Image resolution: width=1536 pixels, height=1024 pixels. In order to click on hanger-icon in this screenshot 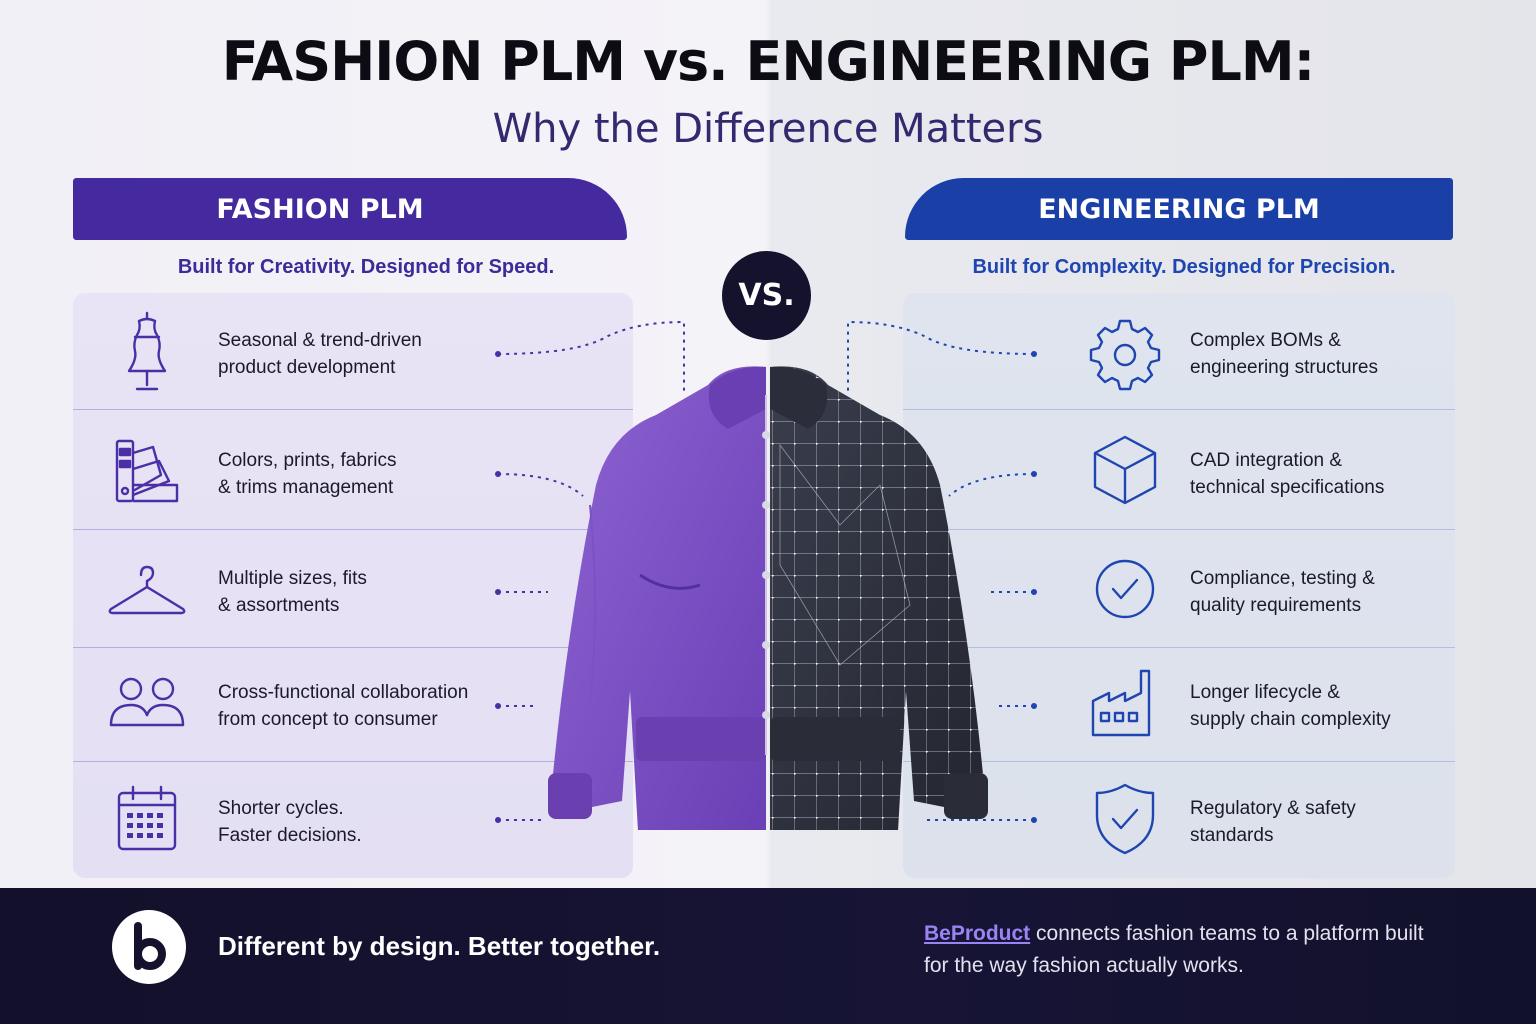, I will do `click(147, 590)`.